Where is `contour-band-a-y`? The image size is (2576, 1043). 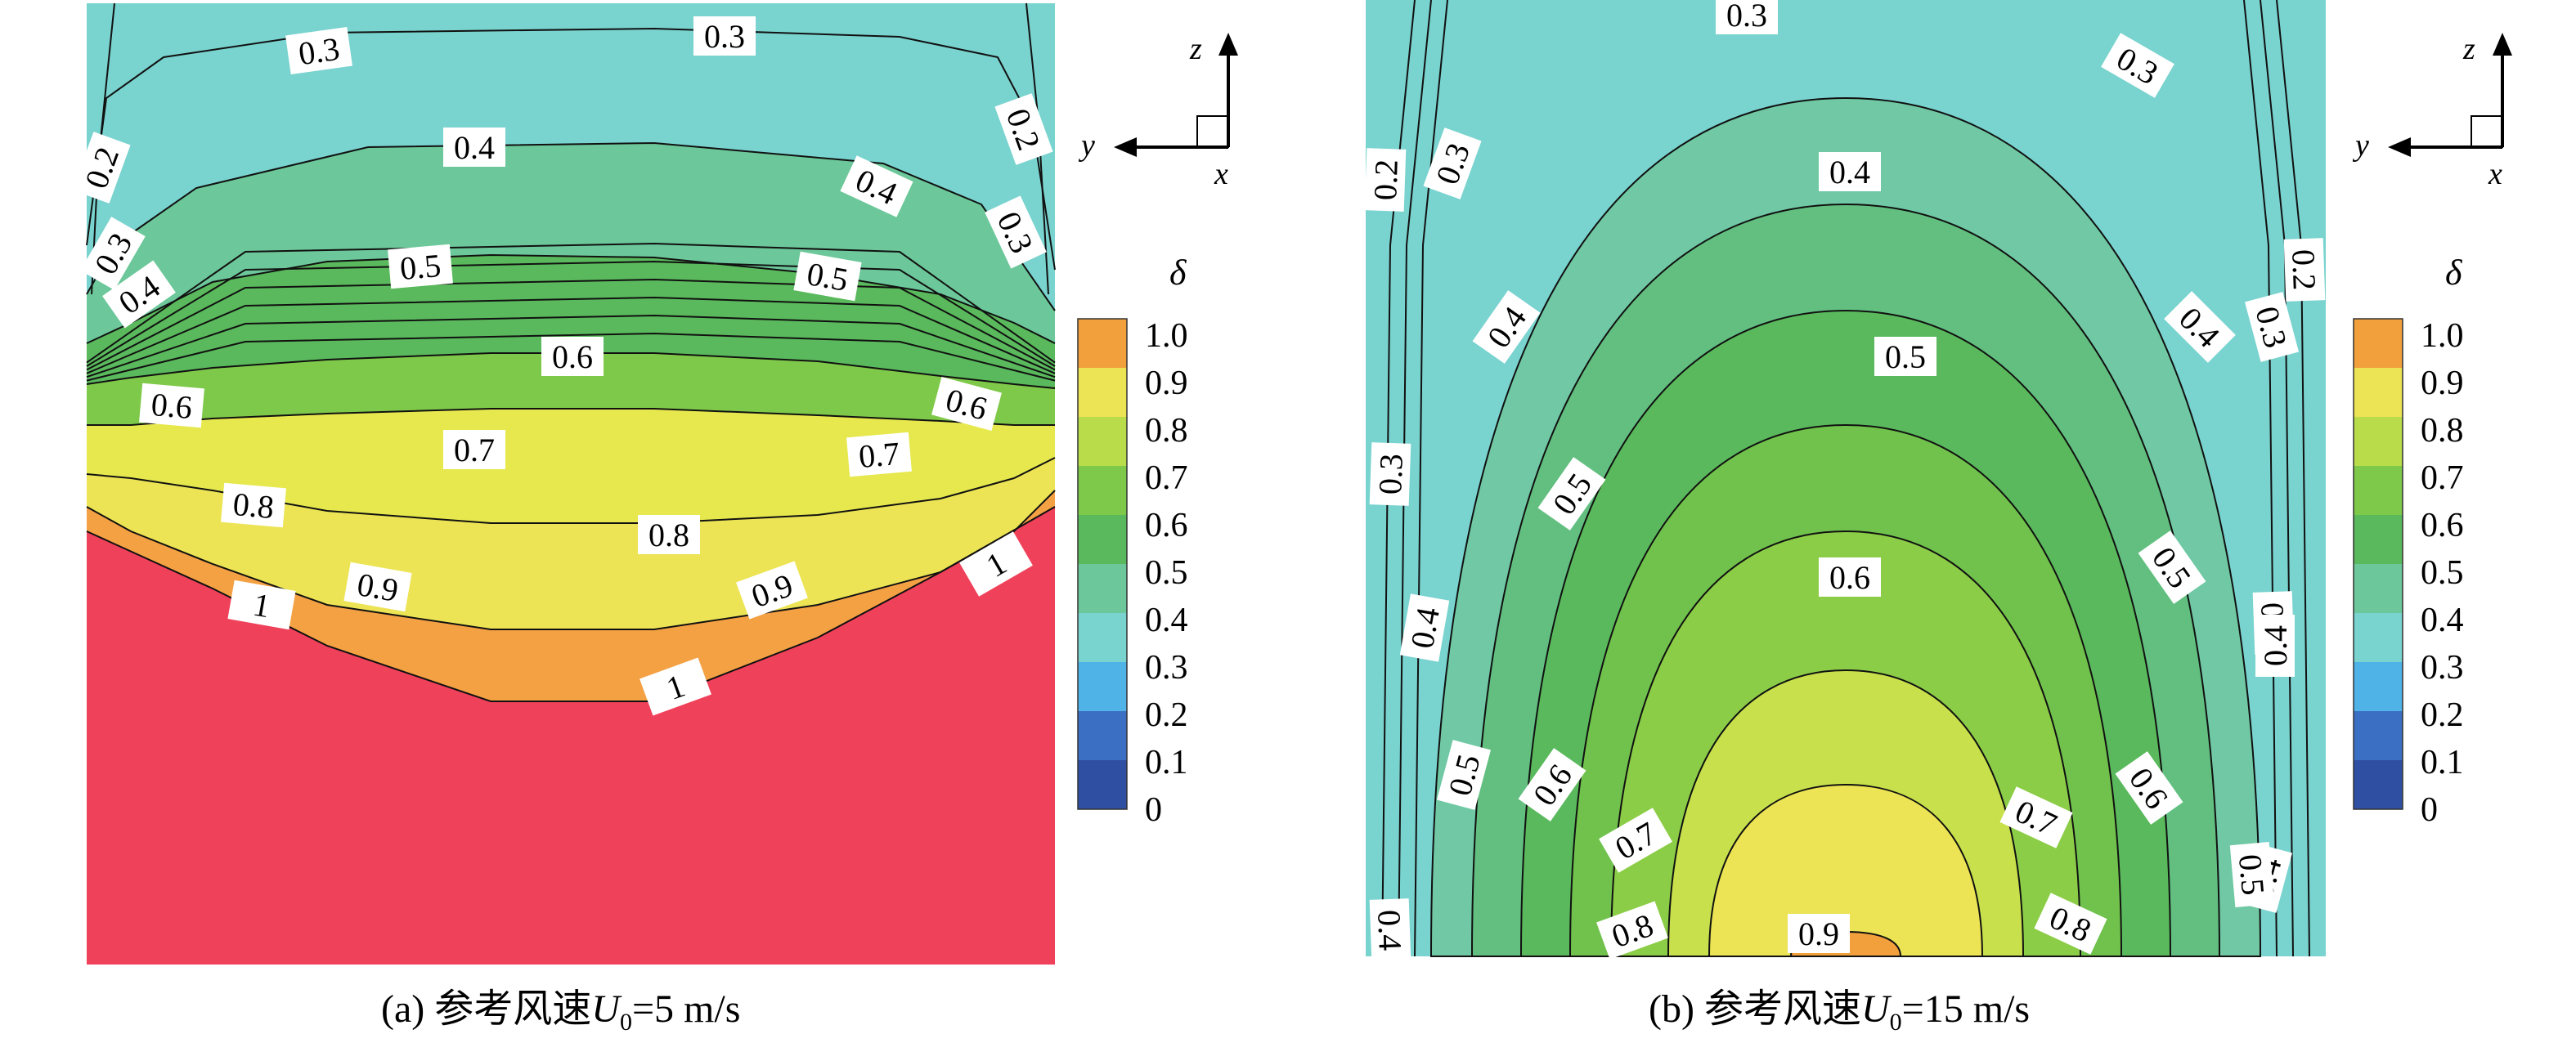
contour-band-a-y is located at coordinates (571, 466).